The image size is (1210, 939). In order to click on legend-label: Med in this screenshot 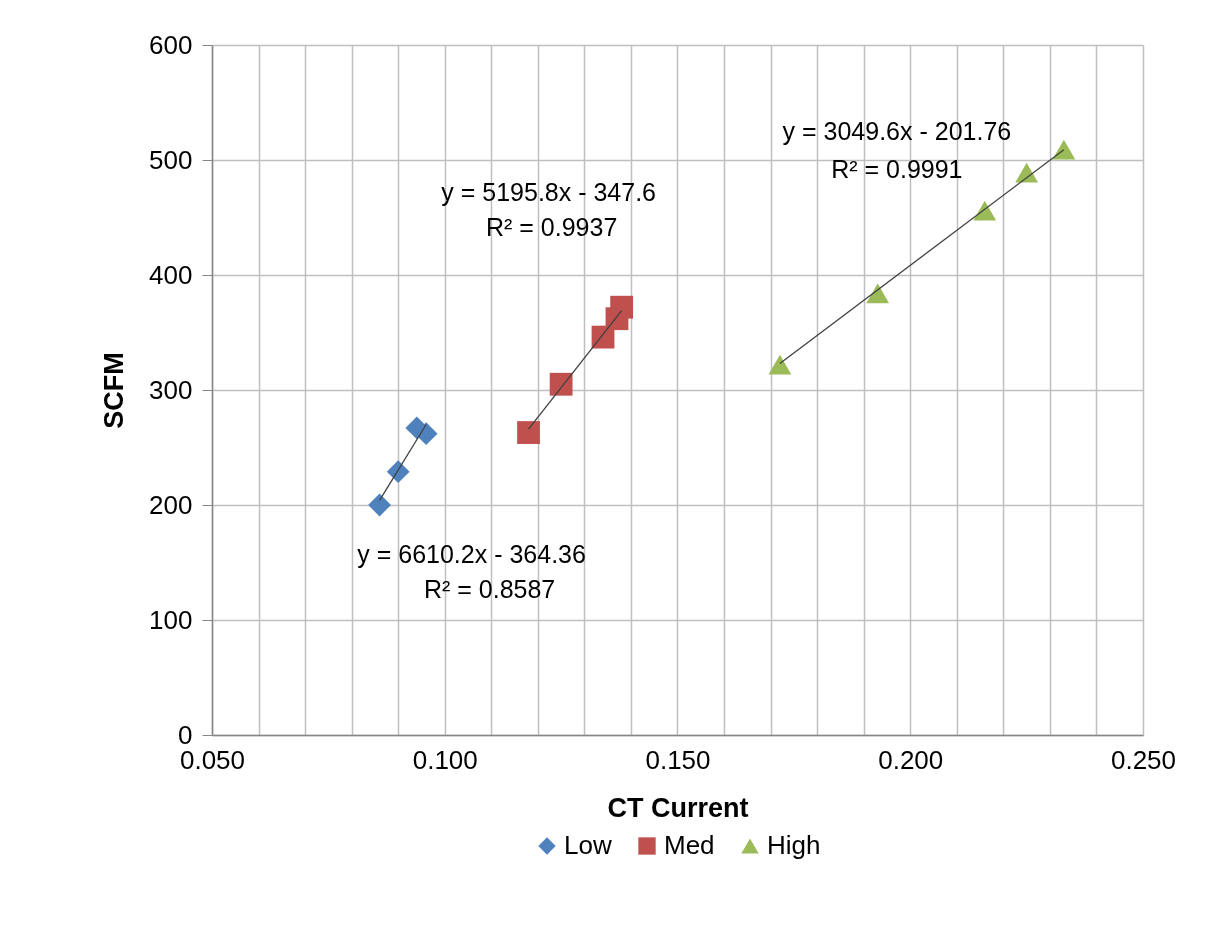, I will do `click(689, 845)`.